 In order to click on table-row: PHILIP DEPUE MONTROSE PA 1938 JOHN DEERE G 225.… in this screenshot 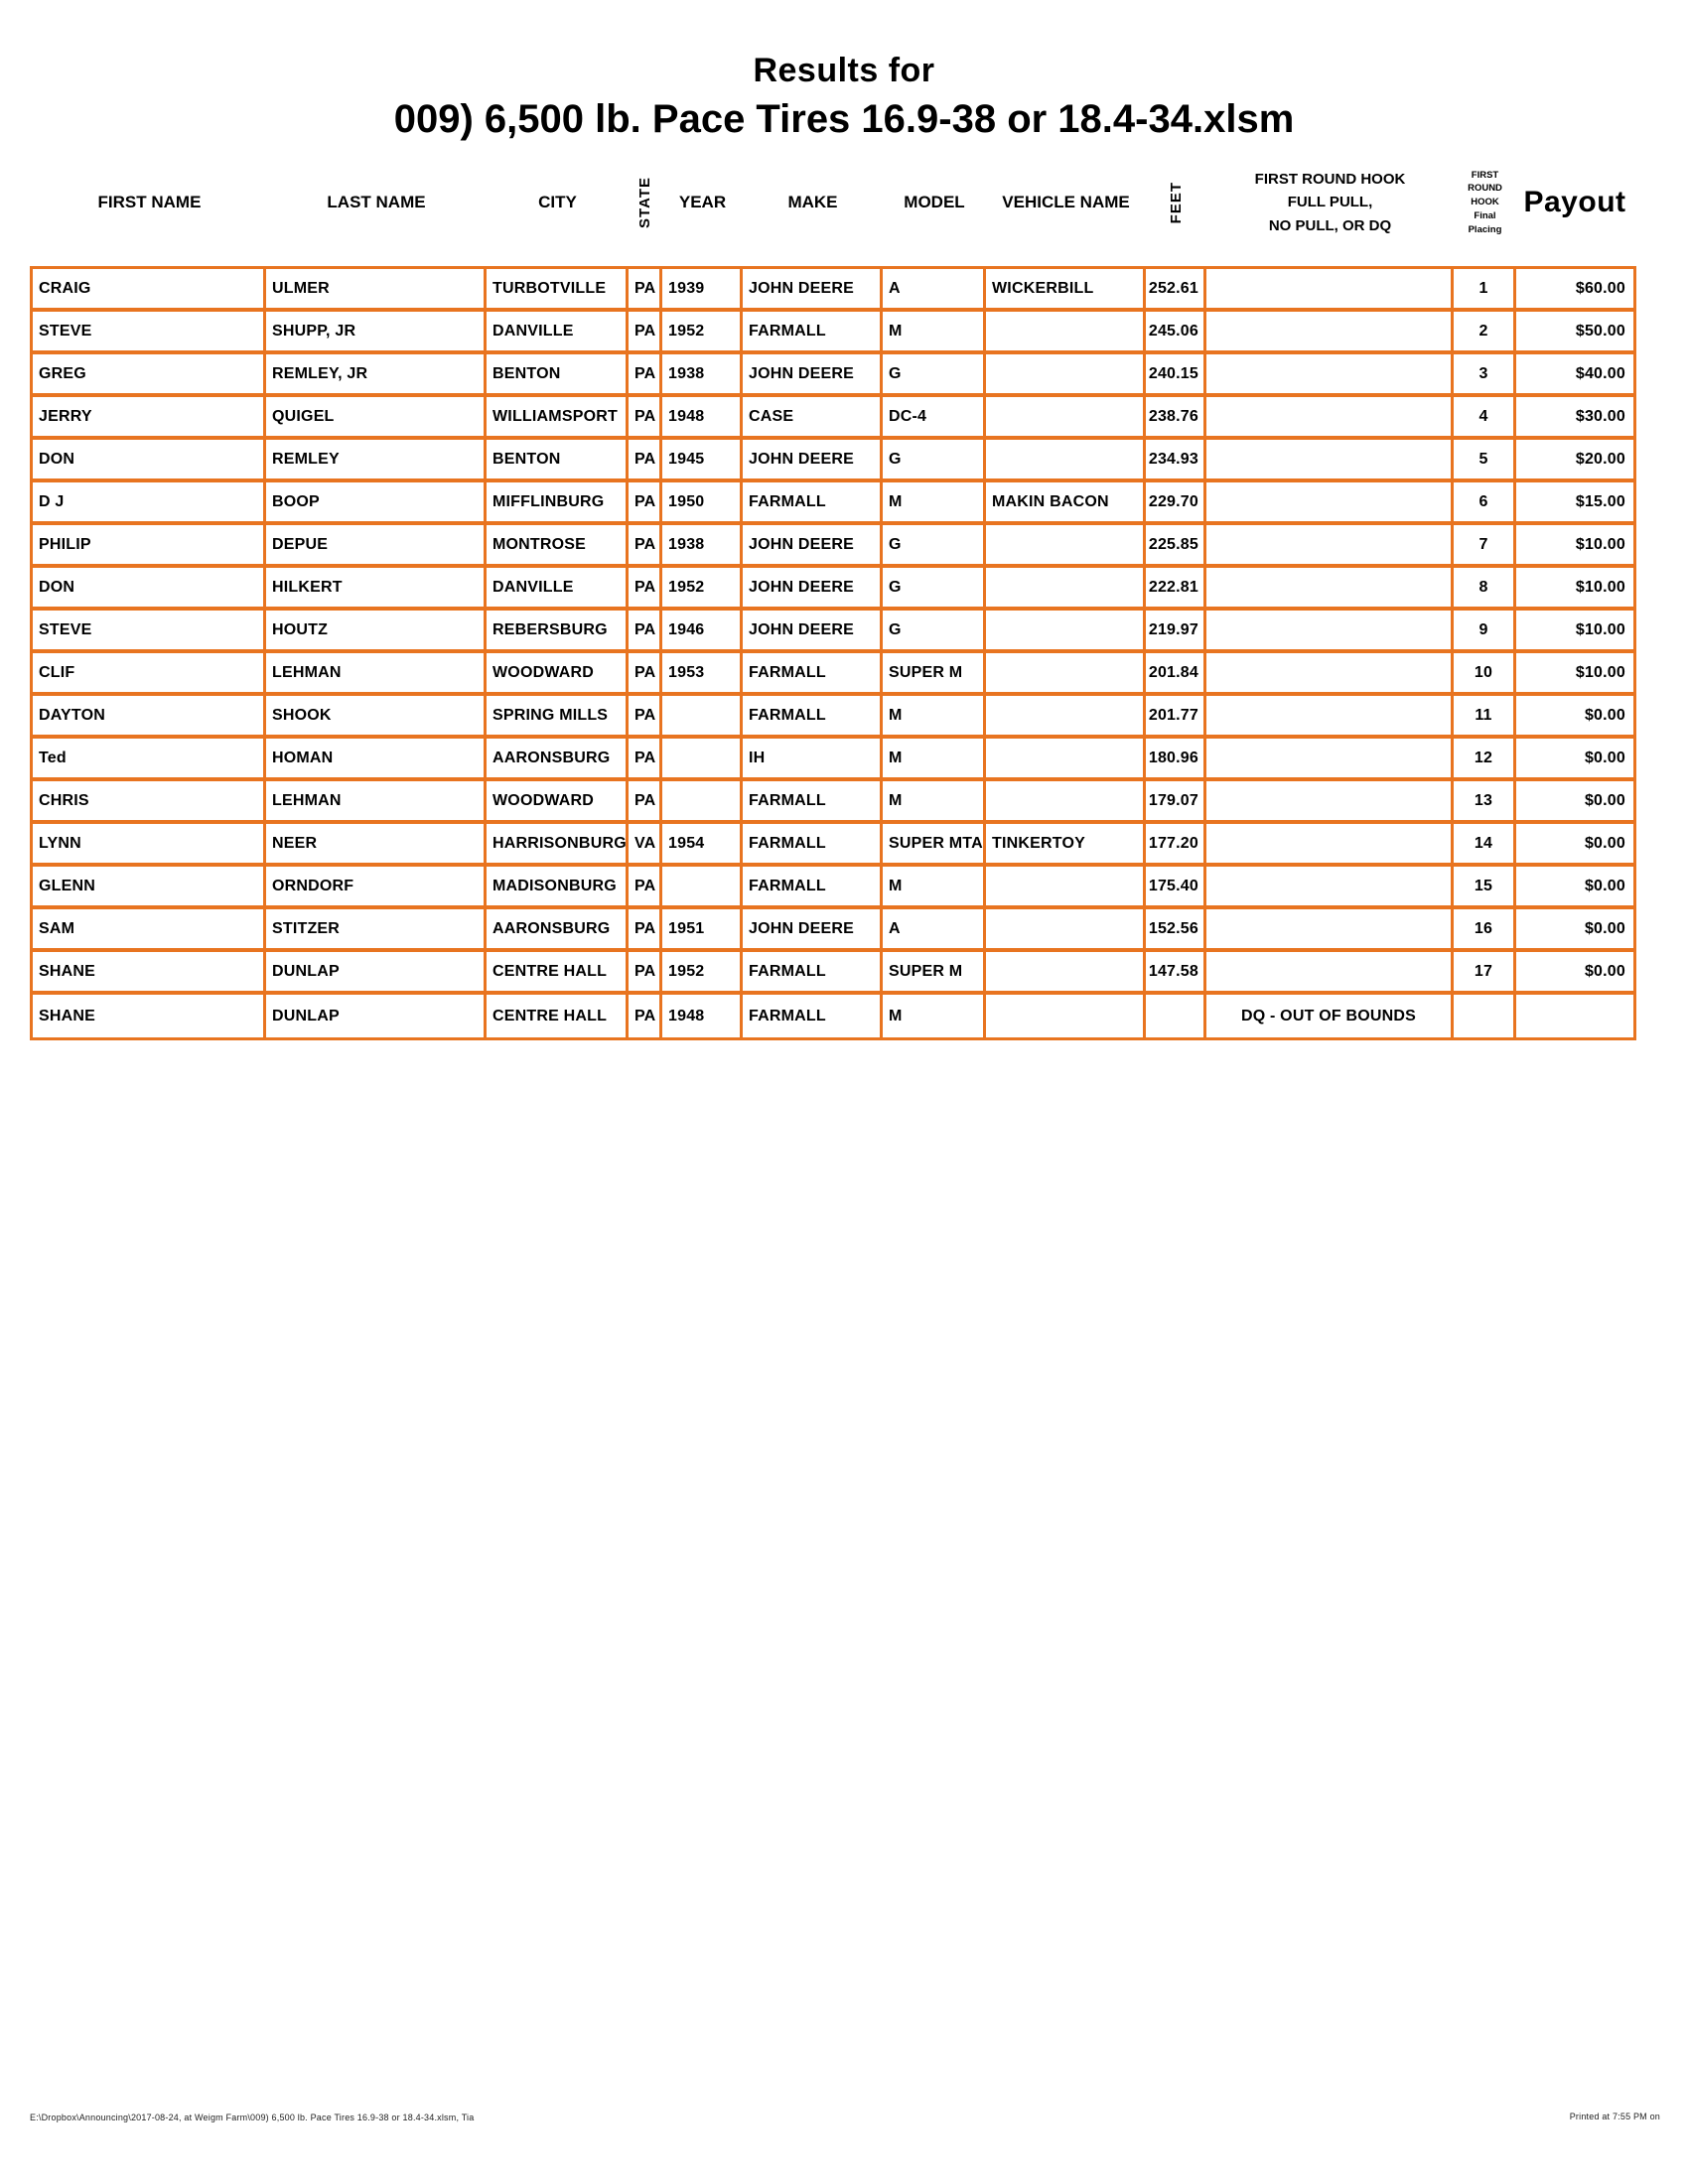, I will do `click(833, 546)`.